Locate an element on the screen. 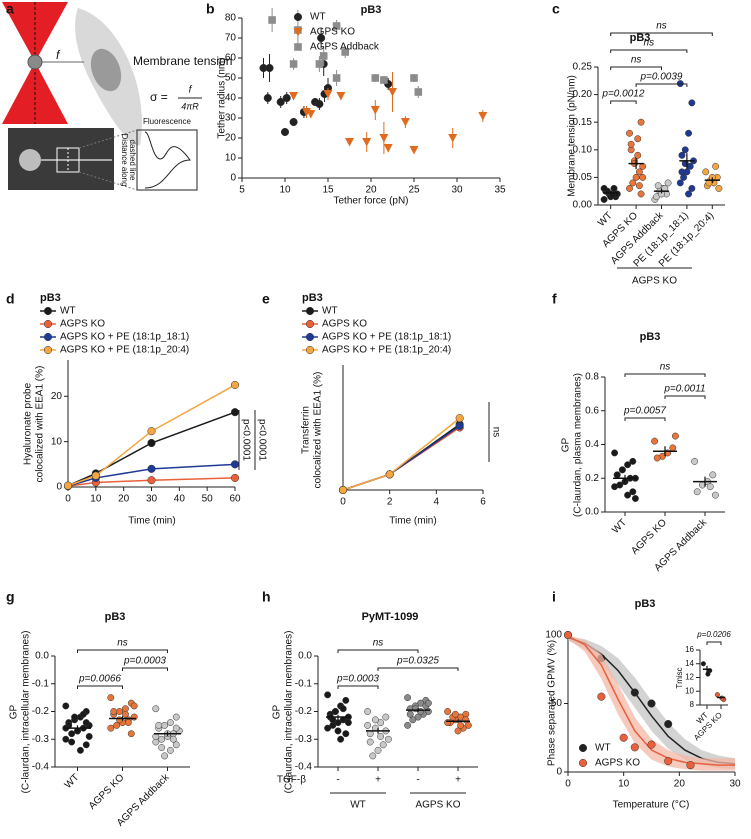 The image size is (751, 839). y-tick-label: 16 is located at coordinates (689, 649).